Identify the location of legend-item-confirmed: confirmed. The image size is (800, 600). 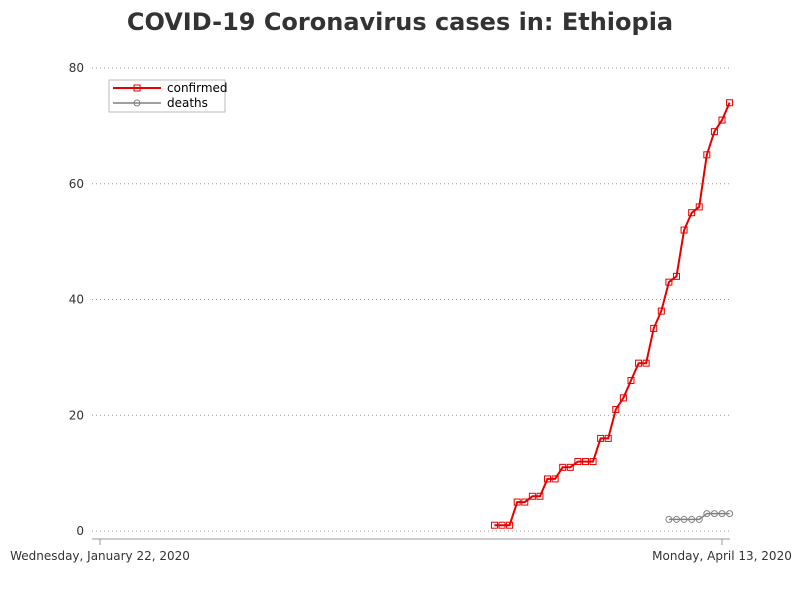
(170, 88).